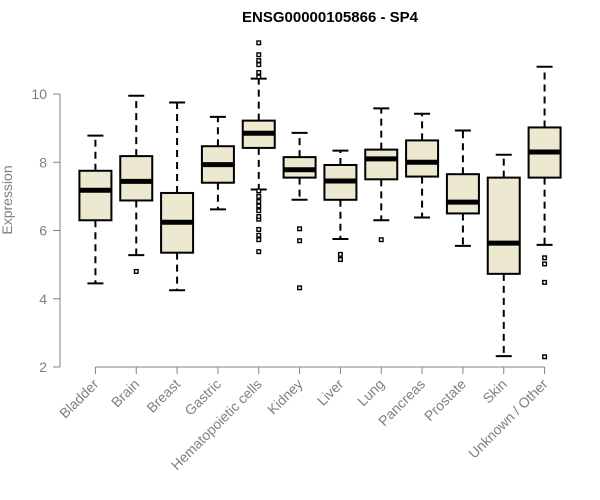 The width and height of the screenshot is (600, 500). I want to click on y-tick-label: 2, so click(43, 367).